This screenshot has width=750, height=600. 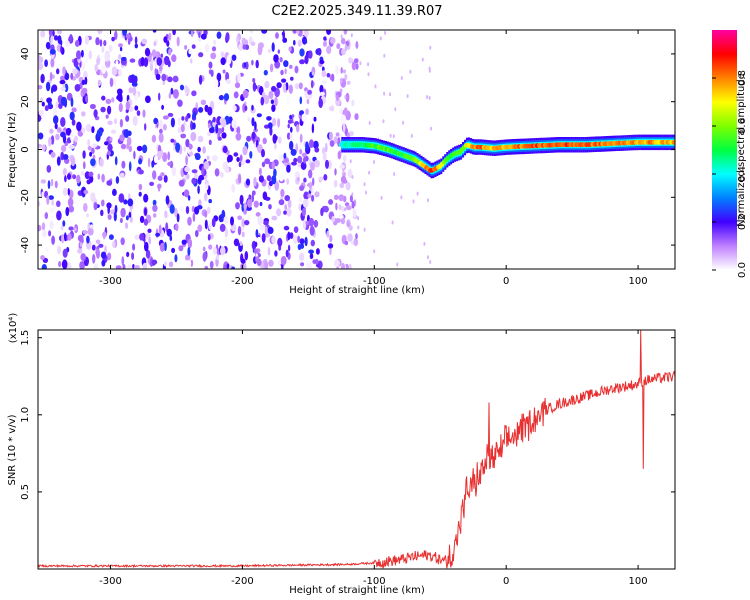 What do you see at coordinates (25, 415) in the screenshot?
I see `snr-y-tick-label: 1.0` at bounding box center [25, 415].